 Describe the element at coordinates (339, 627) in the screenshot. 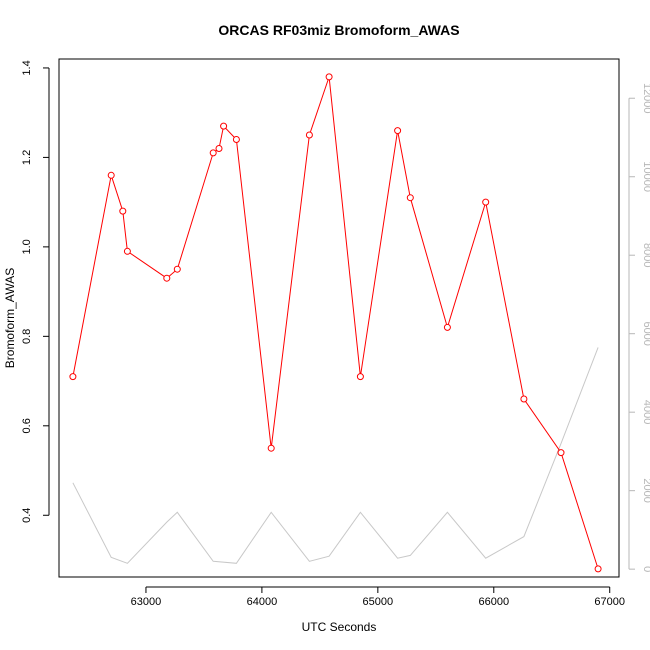

I see `x-axis-label: UTC Seconds` at that location.